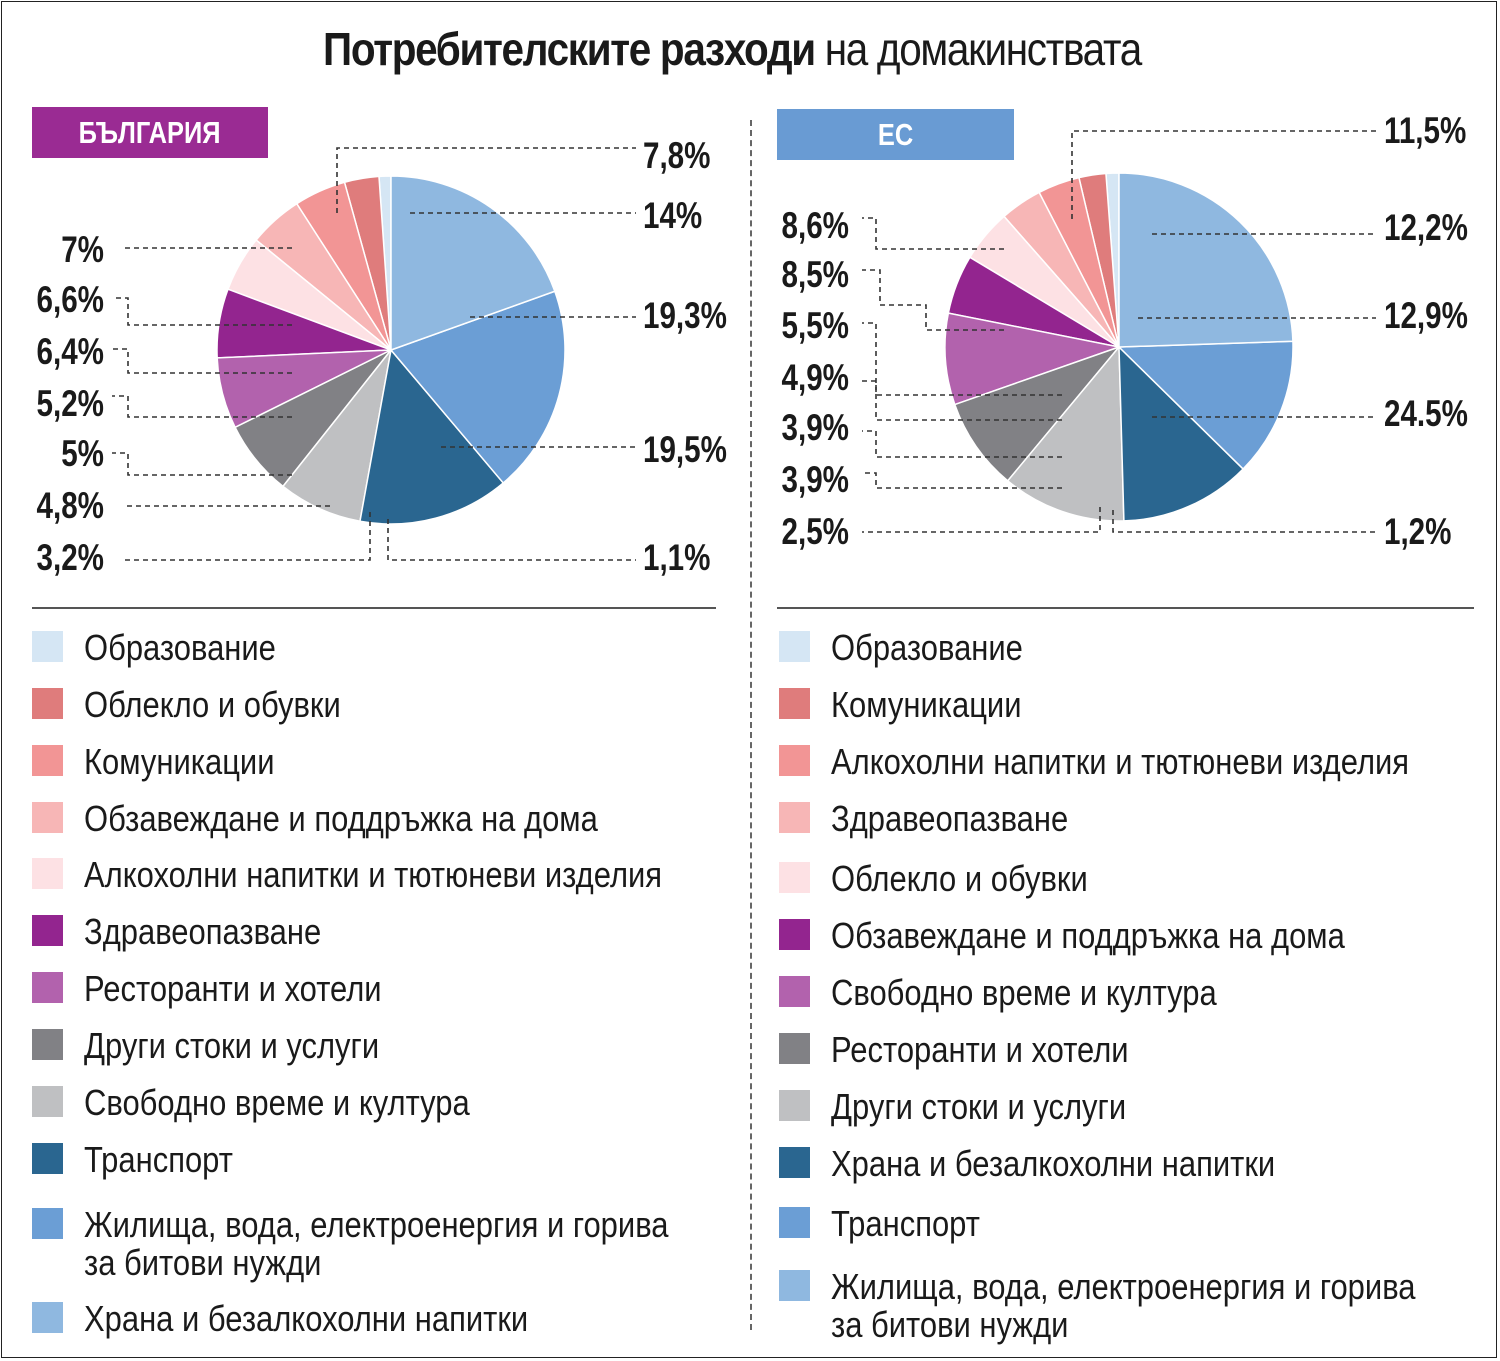  I want to click on eu-pct-label-0: 1,2%, so click(1417, 532).